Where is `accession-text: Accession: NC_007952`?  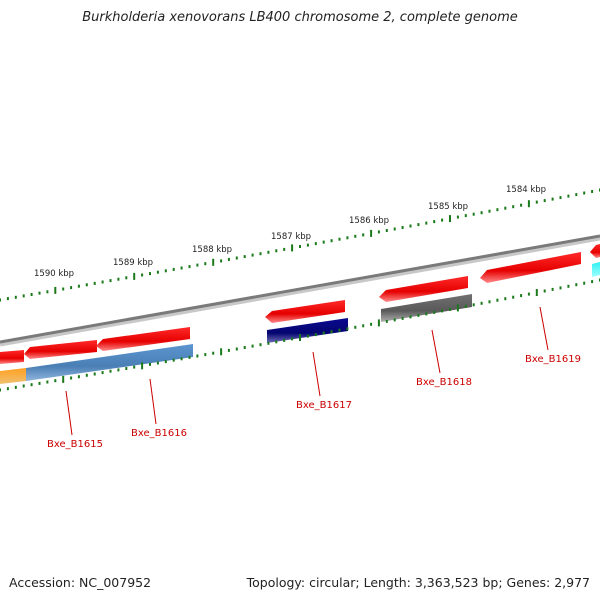 accession-text: Accession: NC_007952 is located at coordinates (80, 582).